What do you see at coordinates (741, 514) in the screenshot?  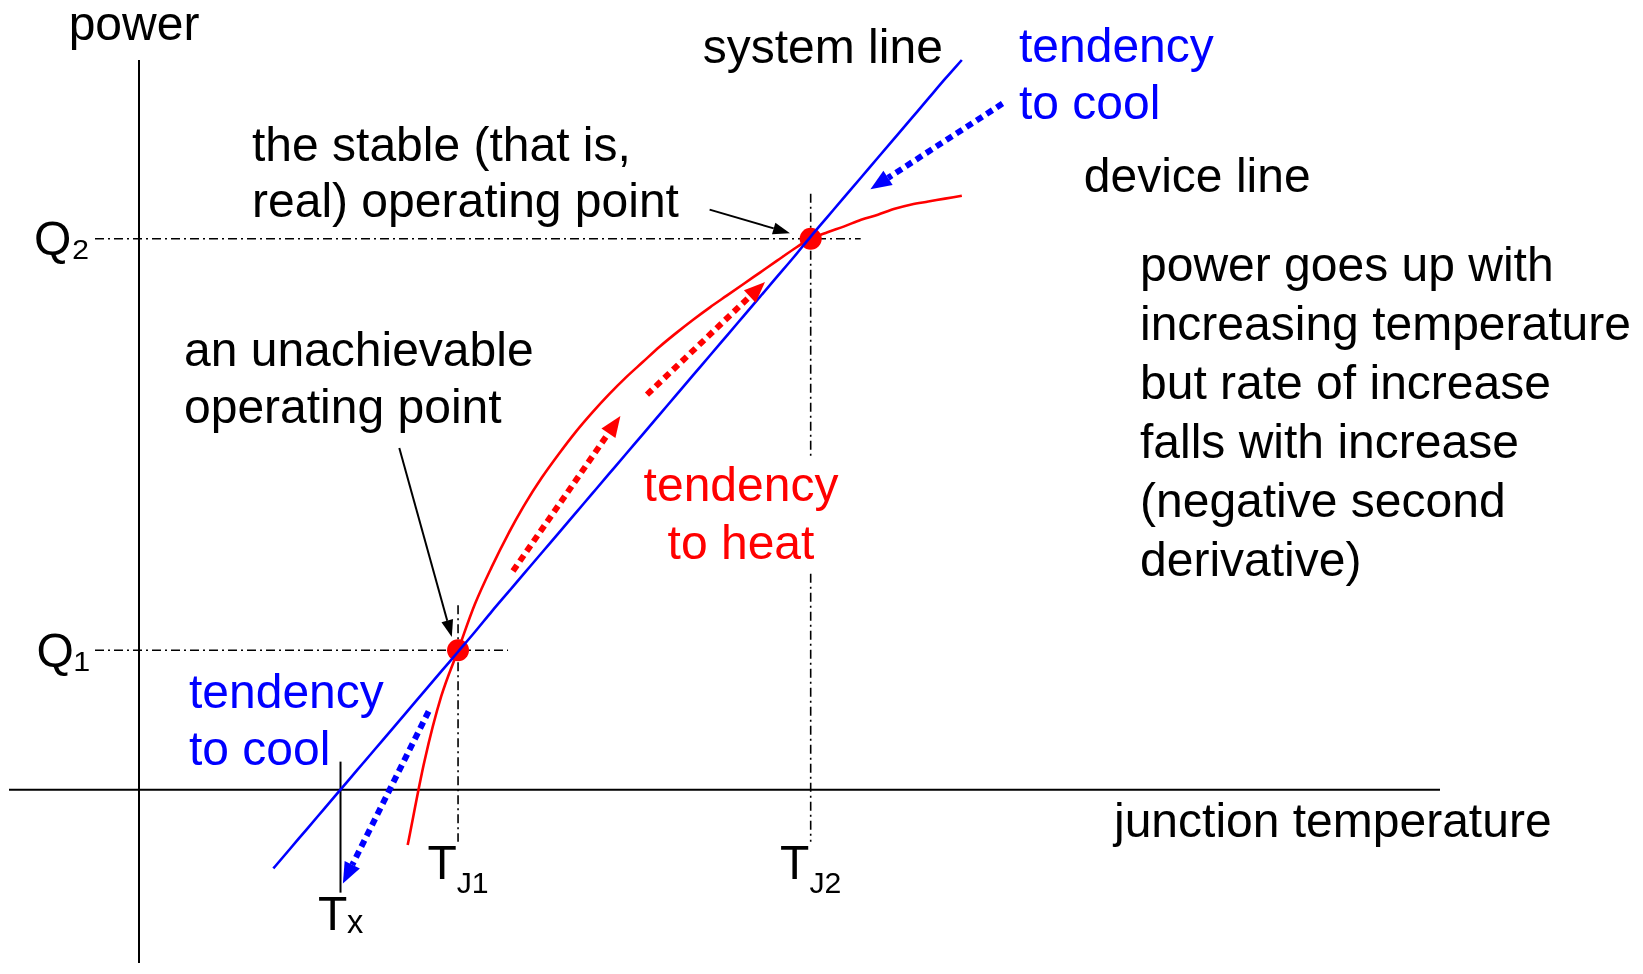 I see `annotation: tendency to heat` at bounding box center [741, 514].